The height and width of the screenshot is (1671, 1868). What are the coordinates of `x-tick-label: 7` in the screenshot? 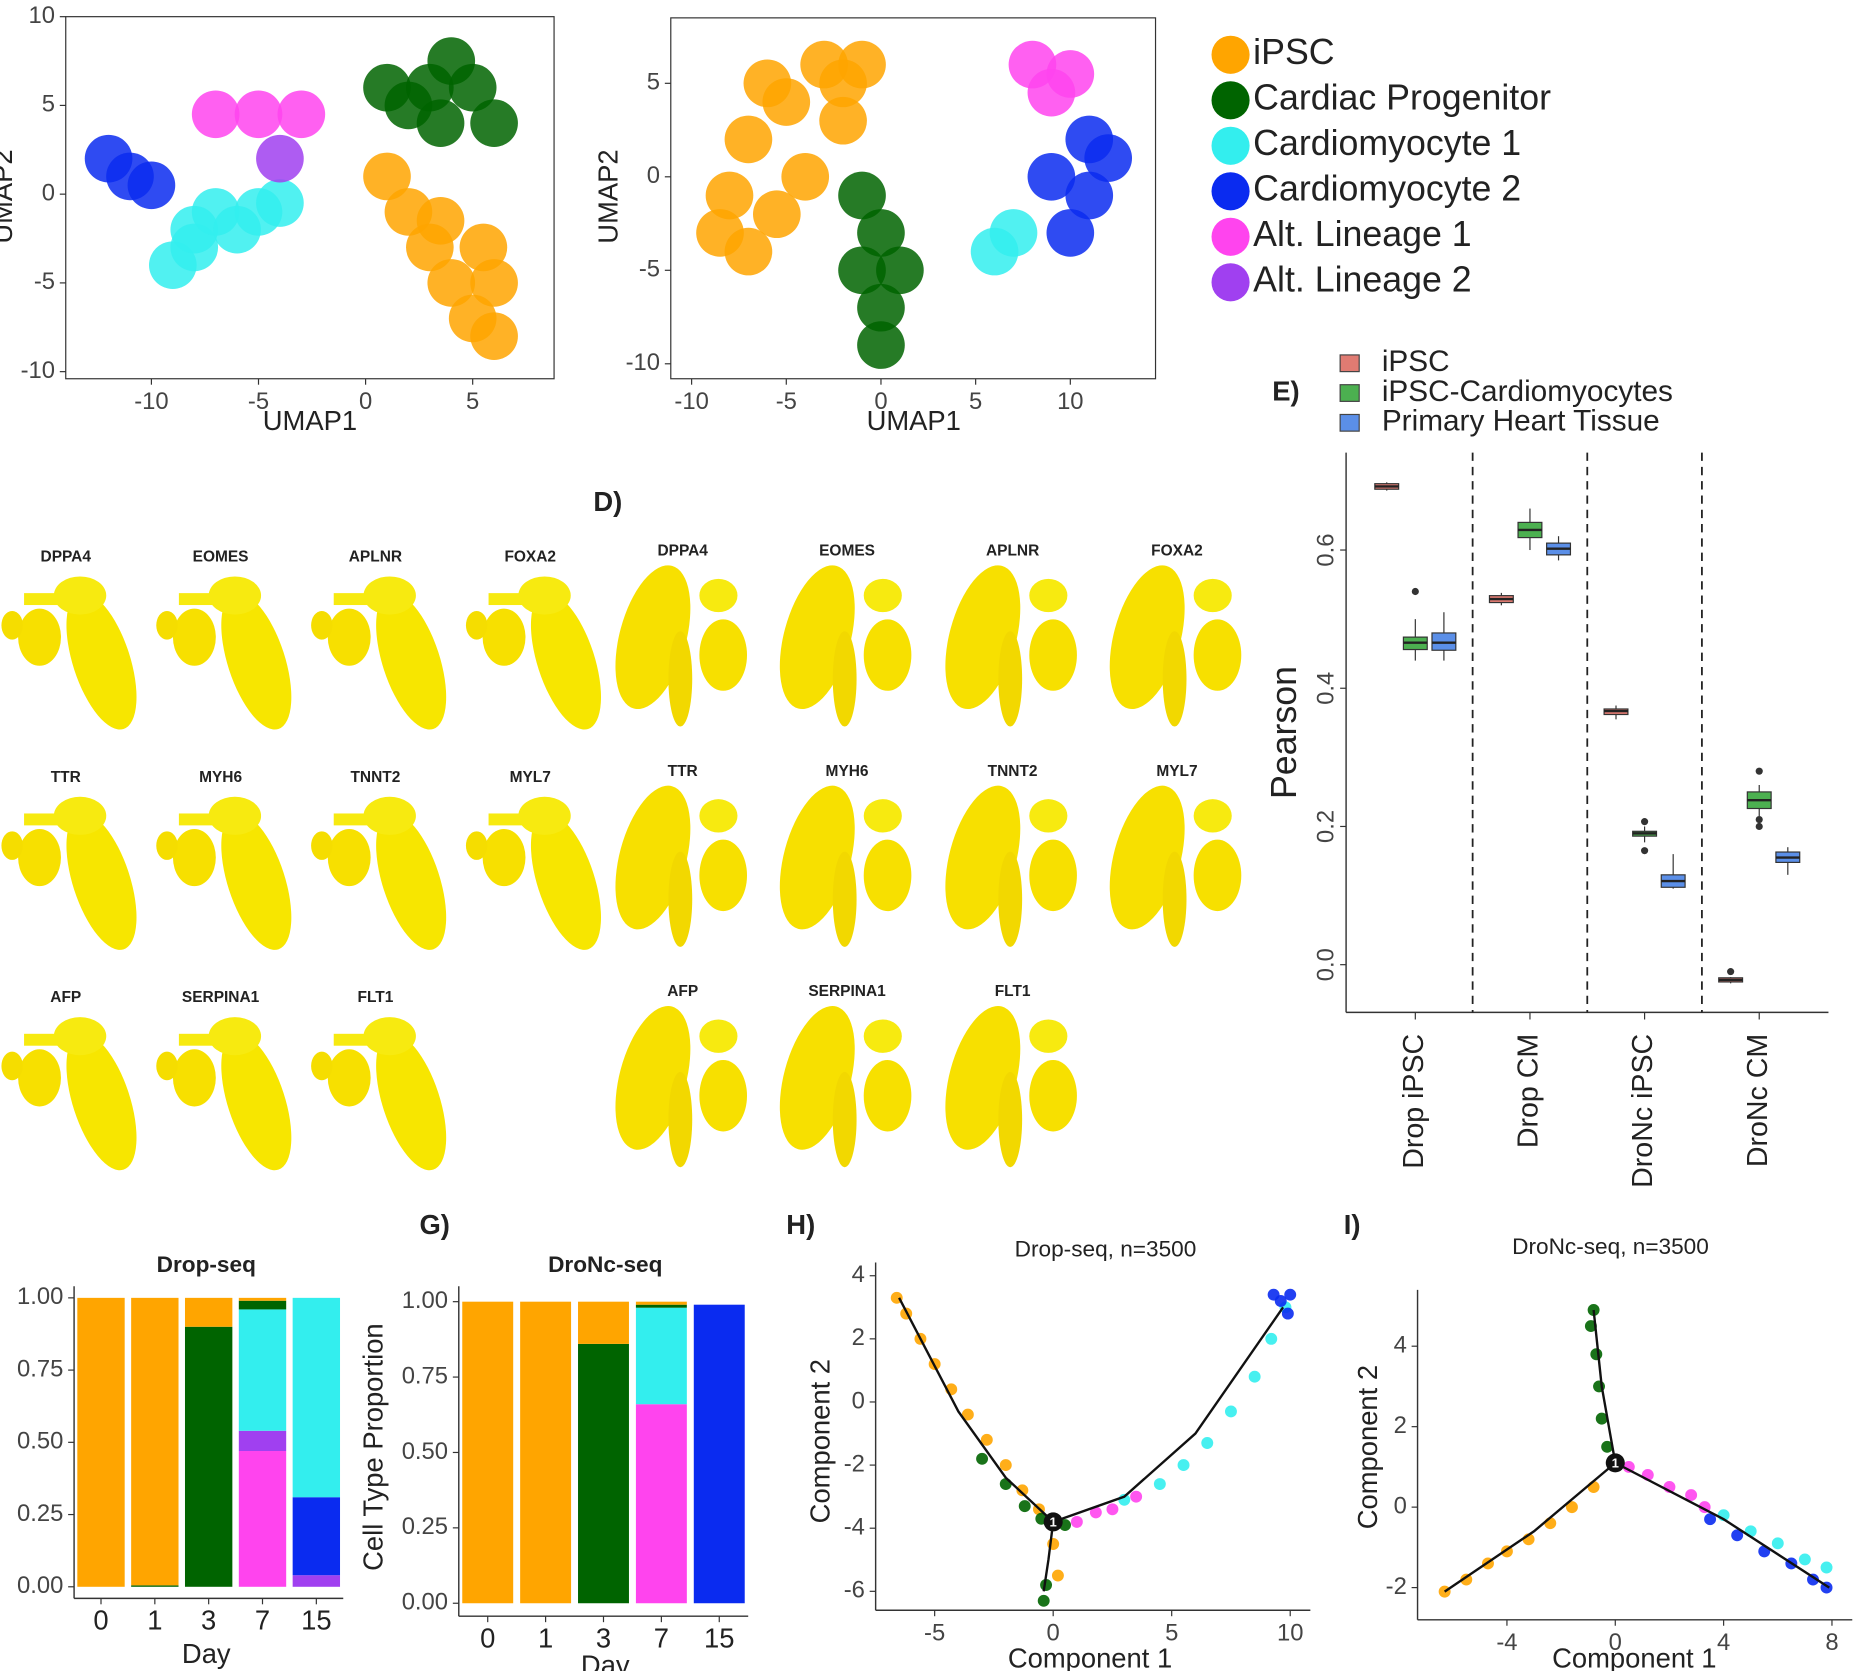 It's located at (661, 1637).